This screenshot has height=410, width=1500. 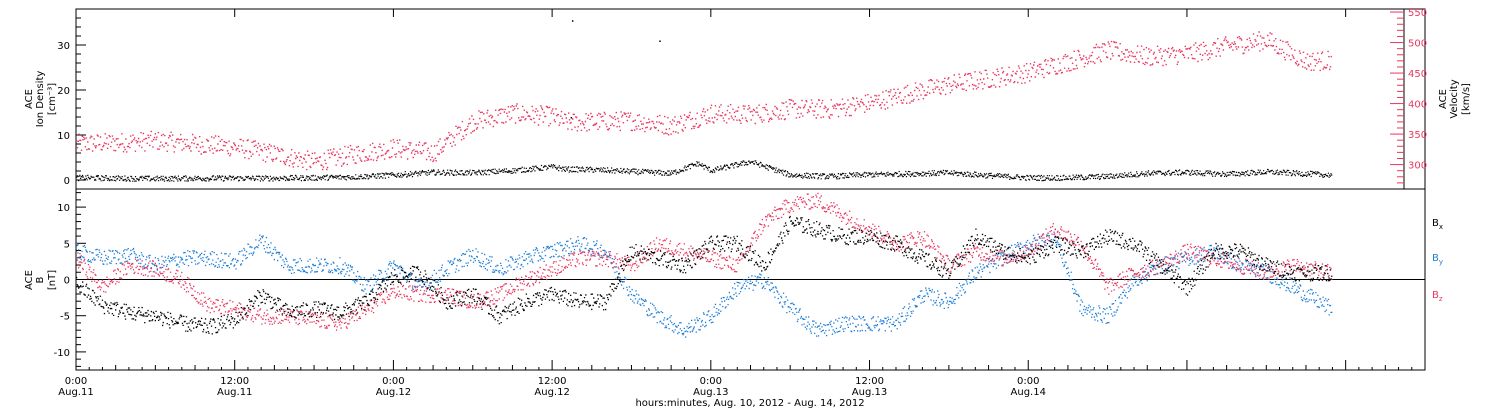 What do you see at coordinates (67, 244) in the screenshot?
I see `bottom-tick-label: 5` at bounding box center [67, 244].